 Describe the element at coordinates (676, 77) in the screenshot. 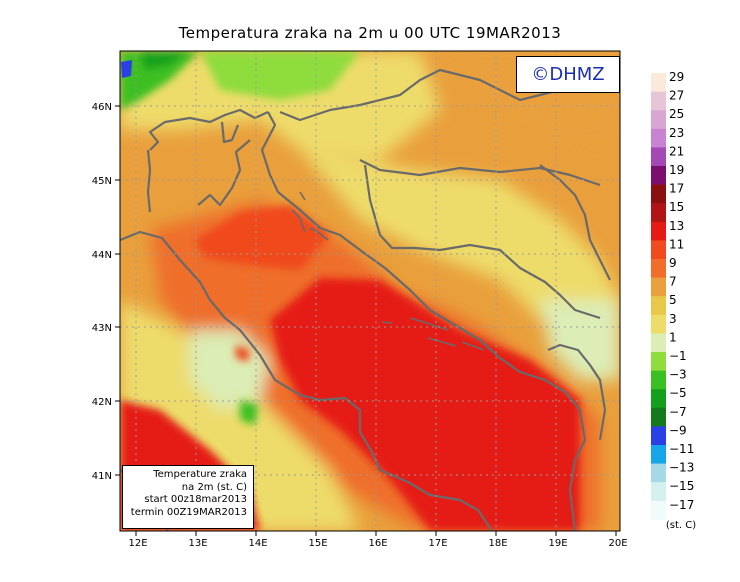

I see `colorbar-label: 29` at that location.